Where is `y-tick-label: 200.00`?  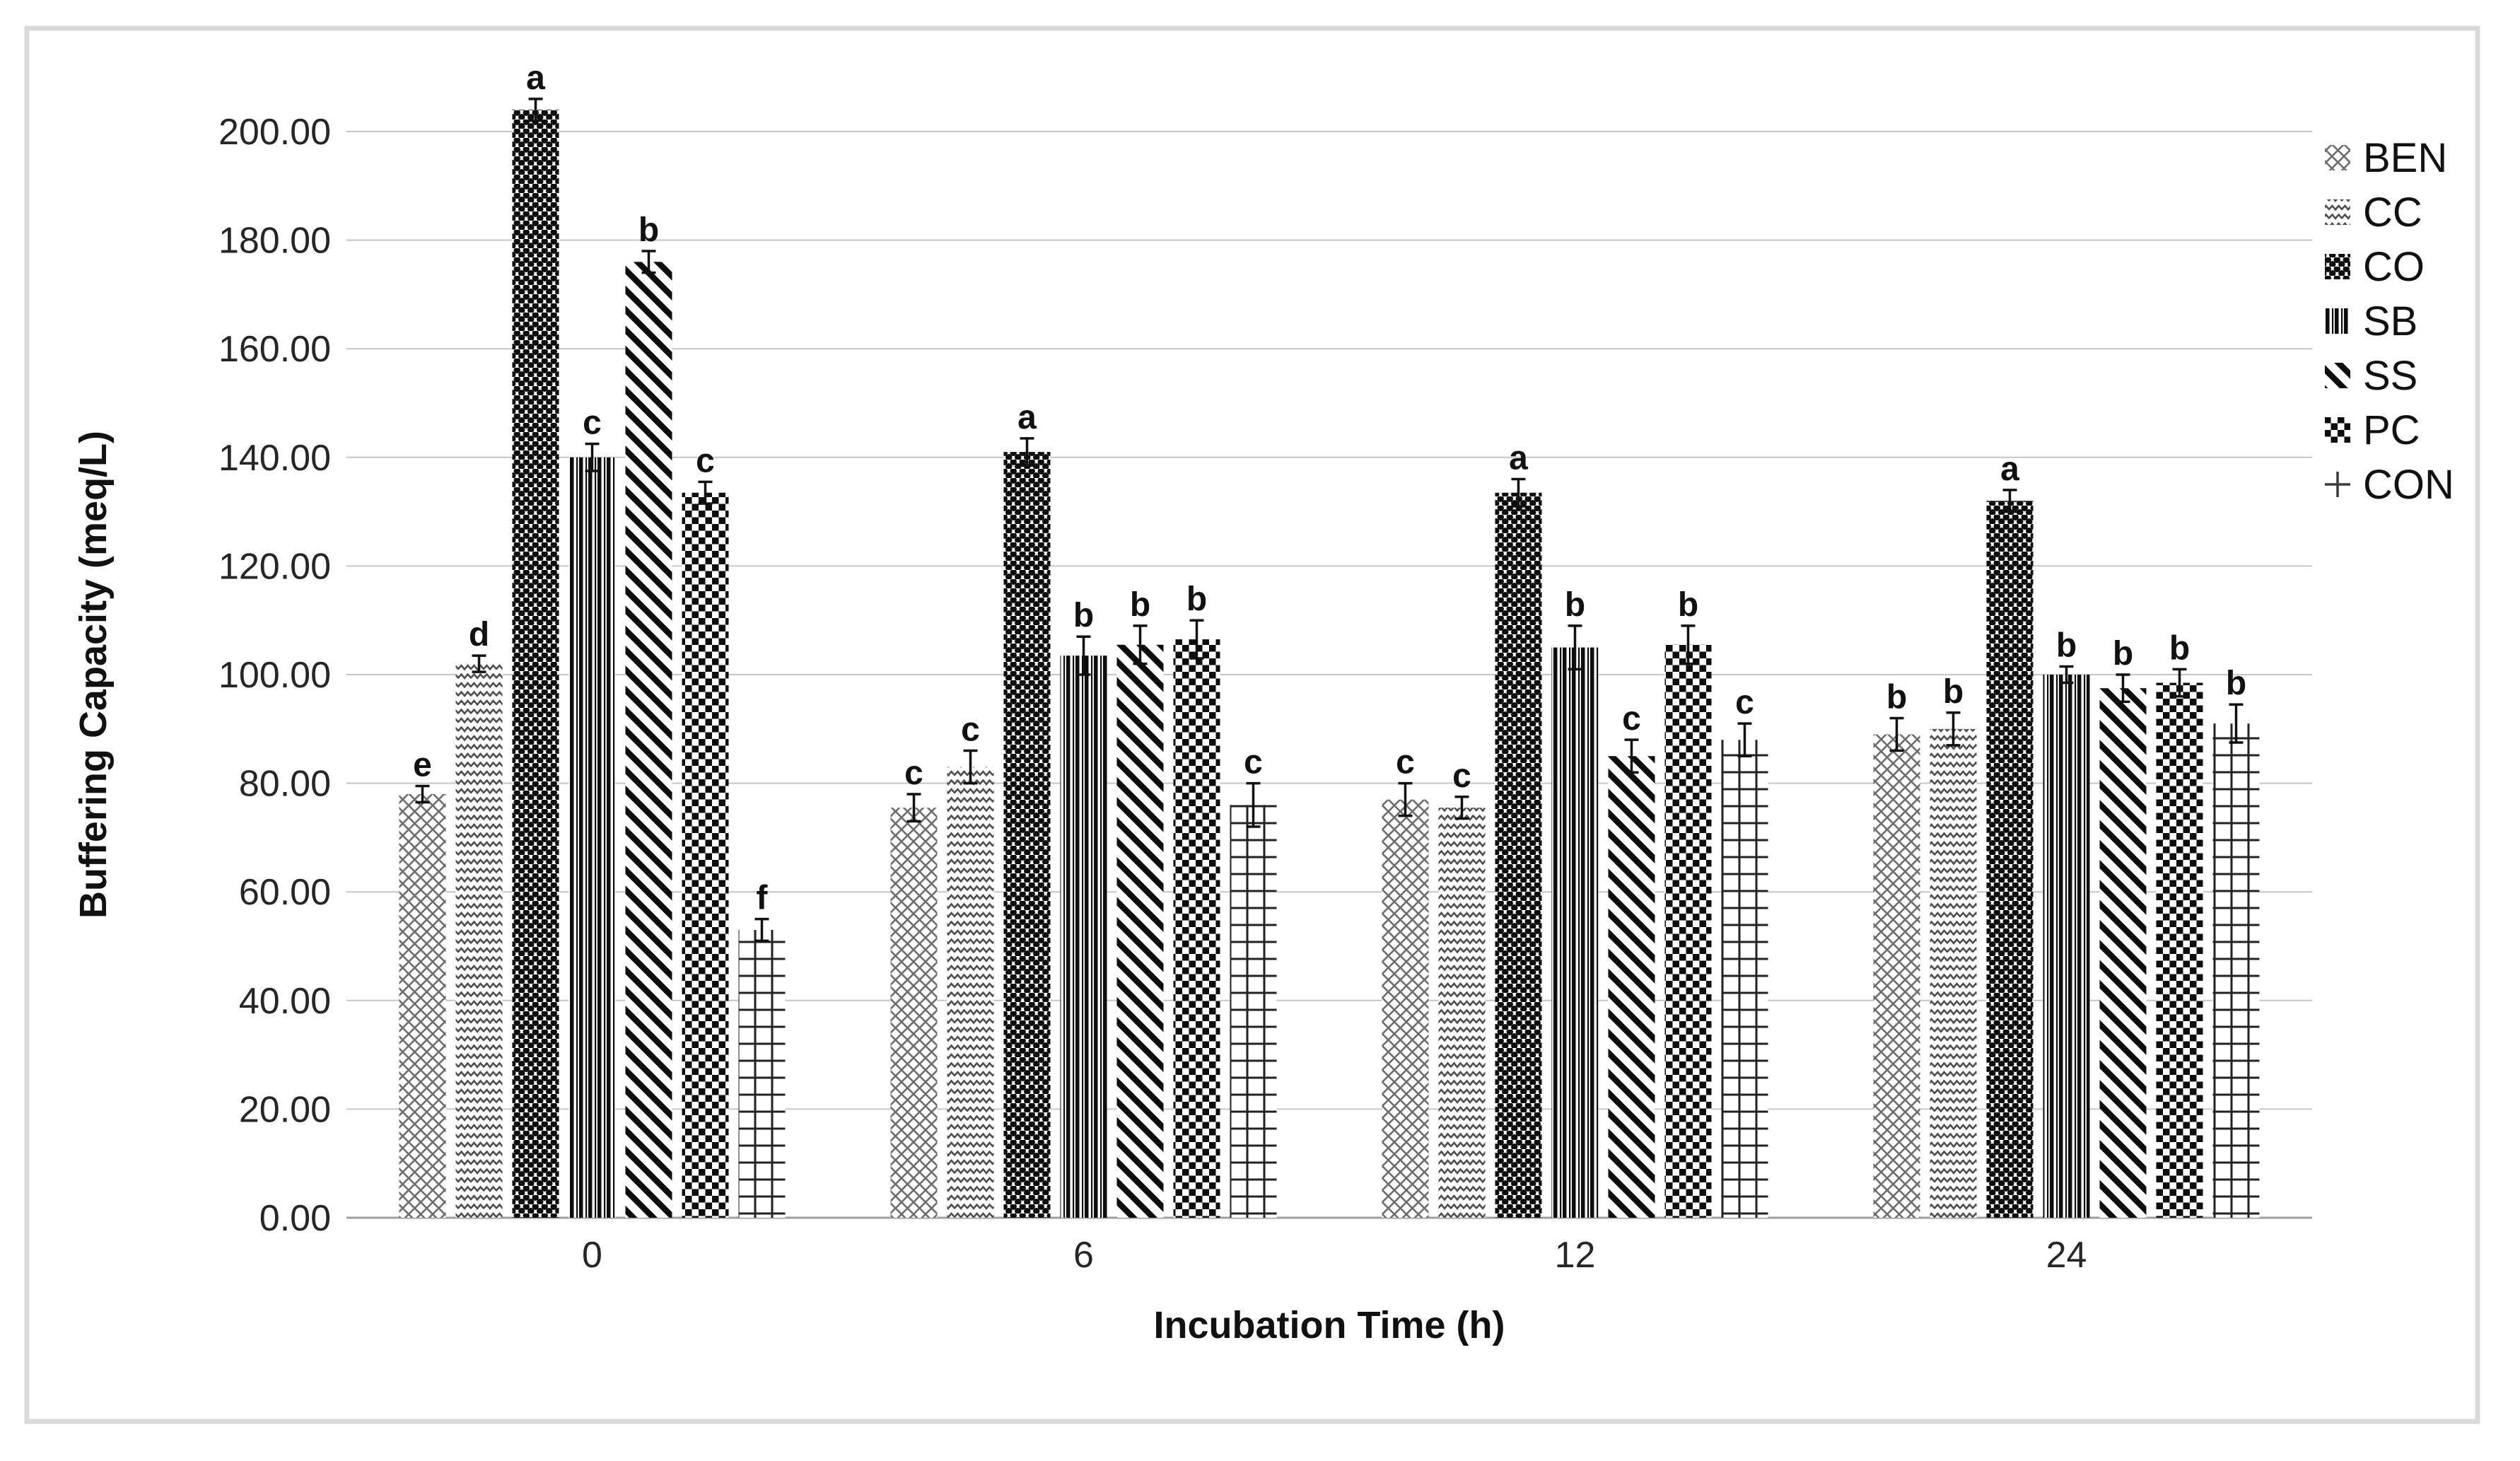 y-tick-label: 200.00 is located at coordinates (274, 132).